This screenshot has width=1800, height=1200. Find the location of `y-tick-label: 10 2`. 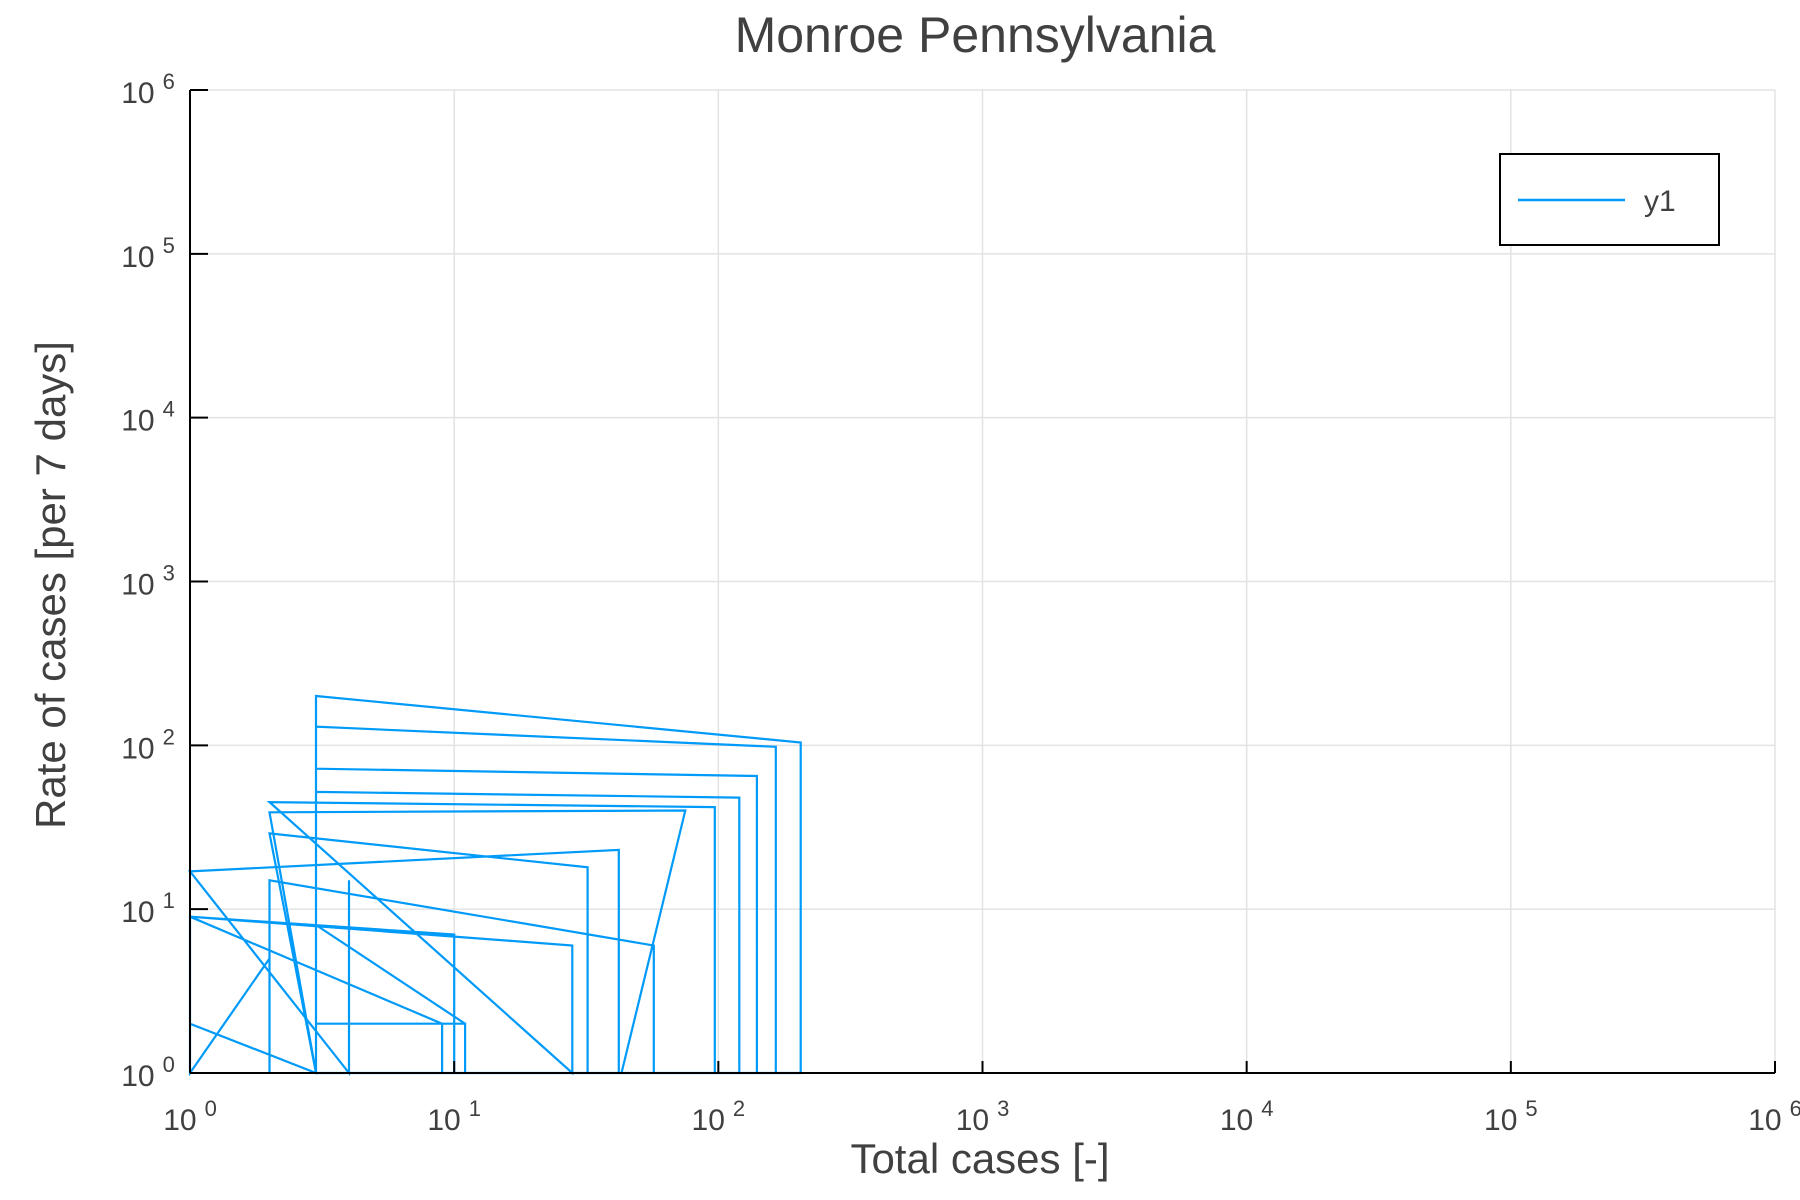

y-tick-label: 10 2 is located at coordinates (148, 744).